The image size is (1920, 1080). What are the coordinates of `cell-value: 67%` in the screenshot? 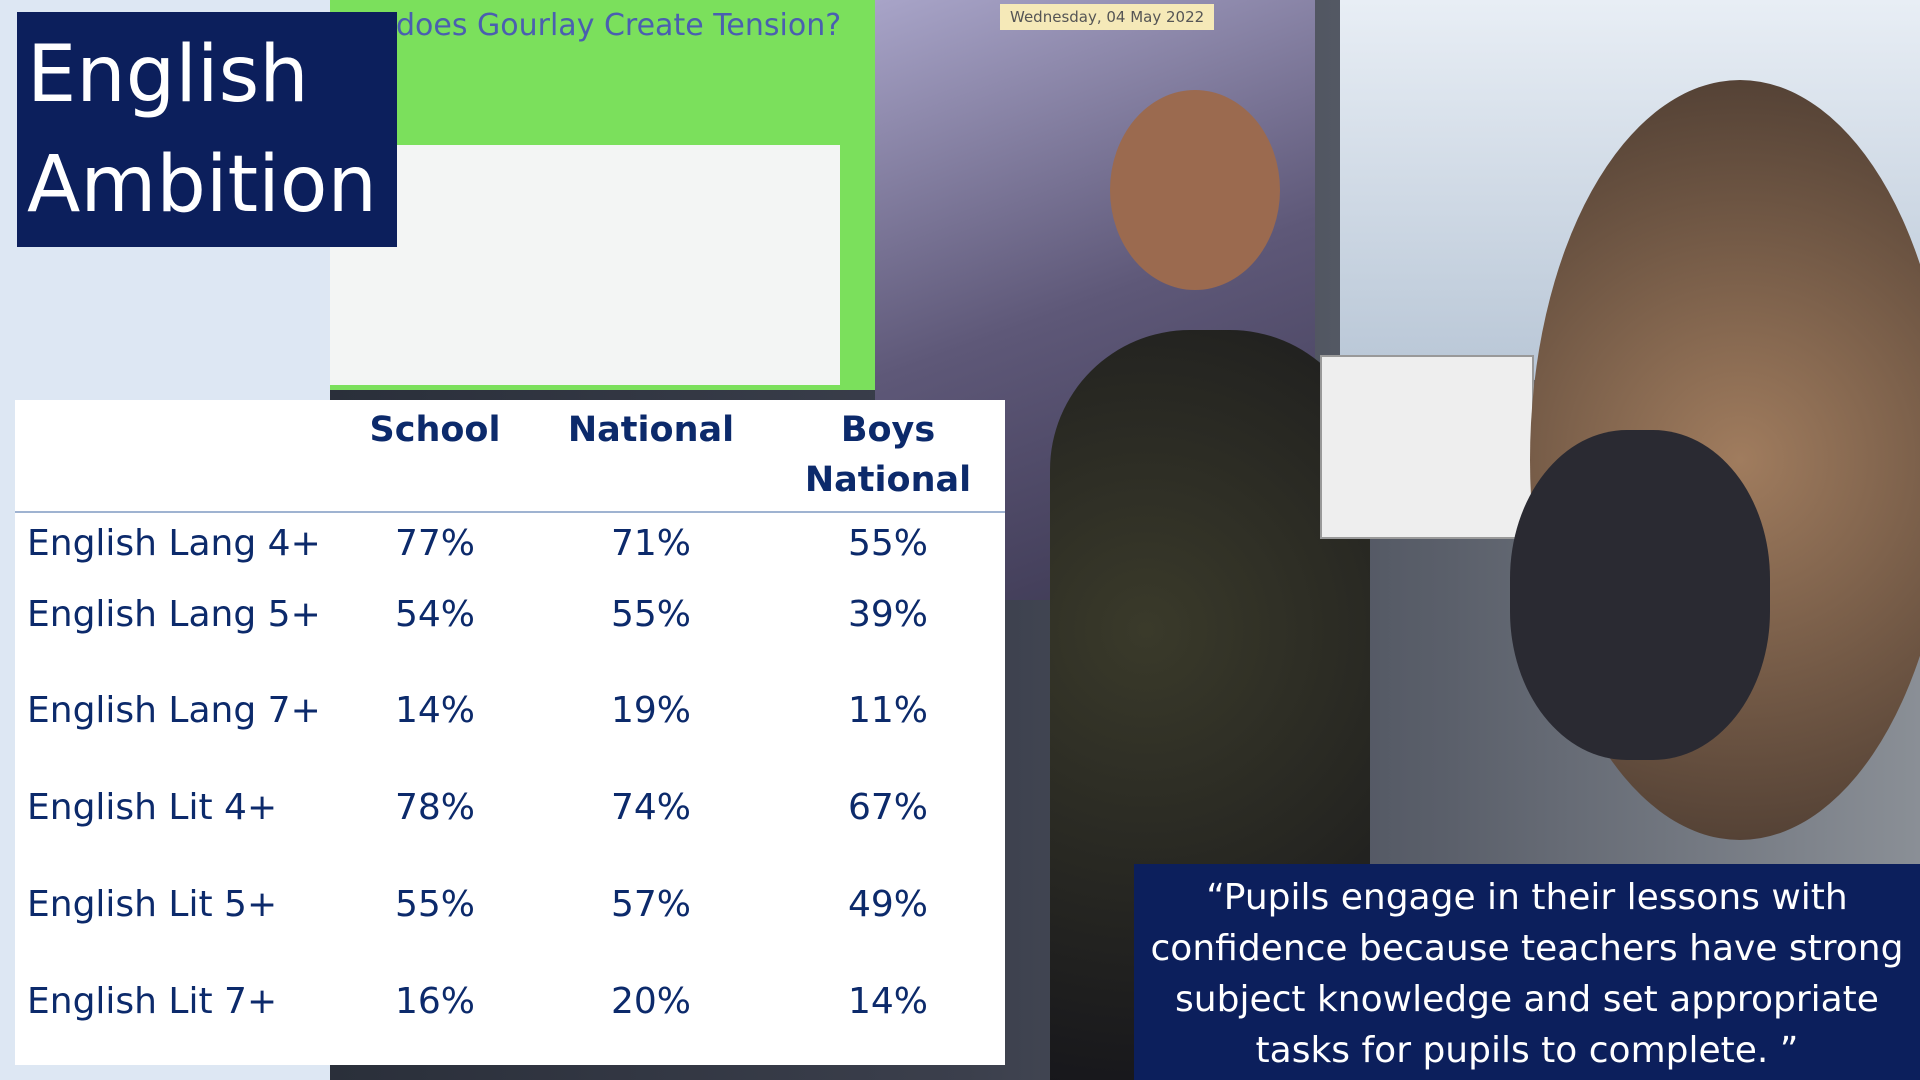 It's located at (887, 807).